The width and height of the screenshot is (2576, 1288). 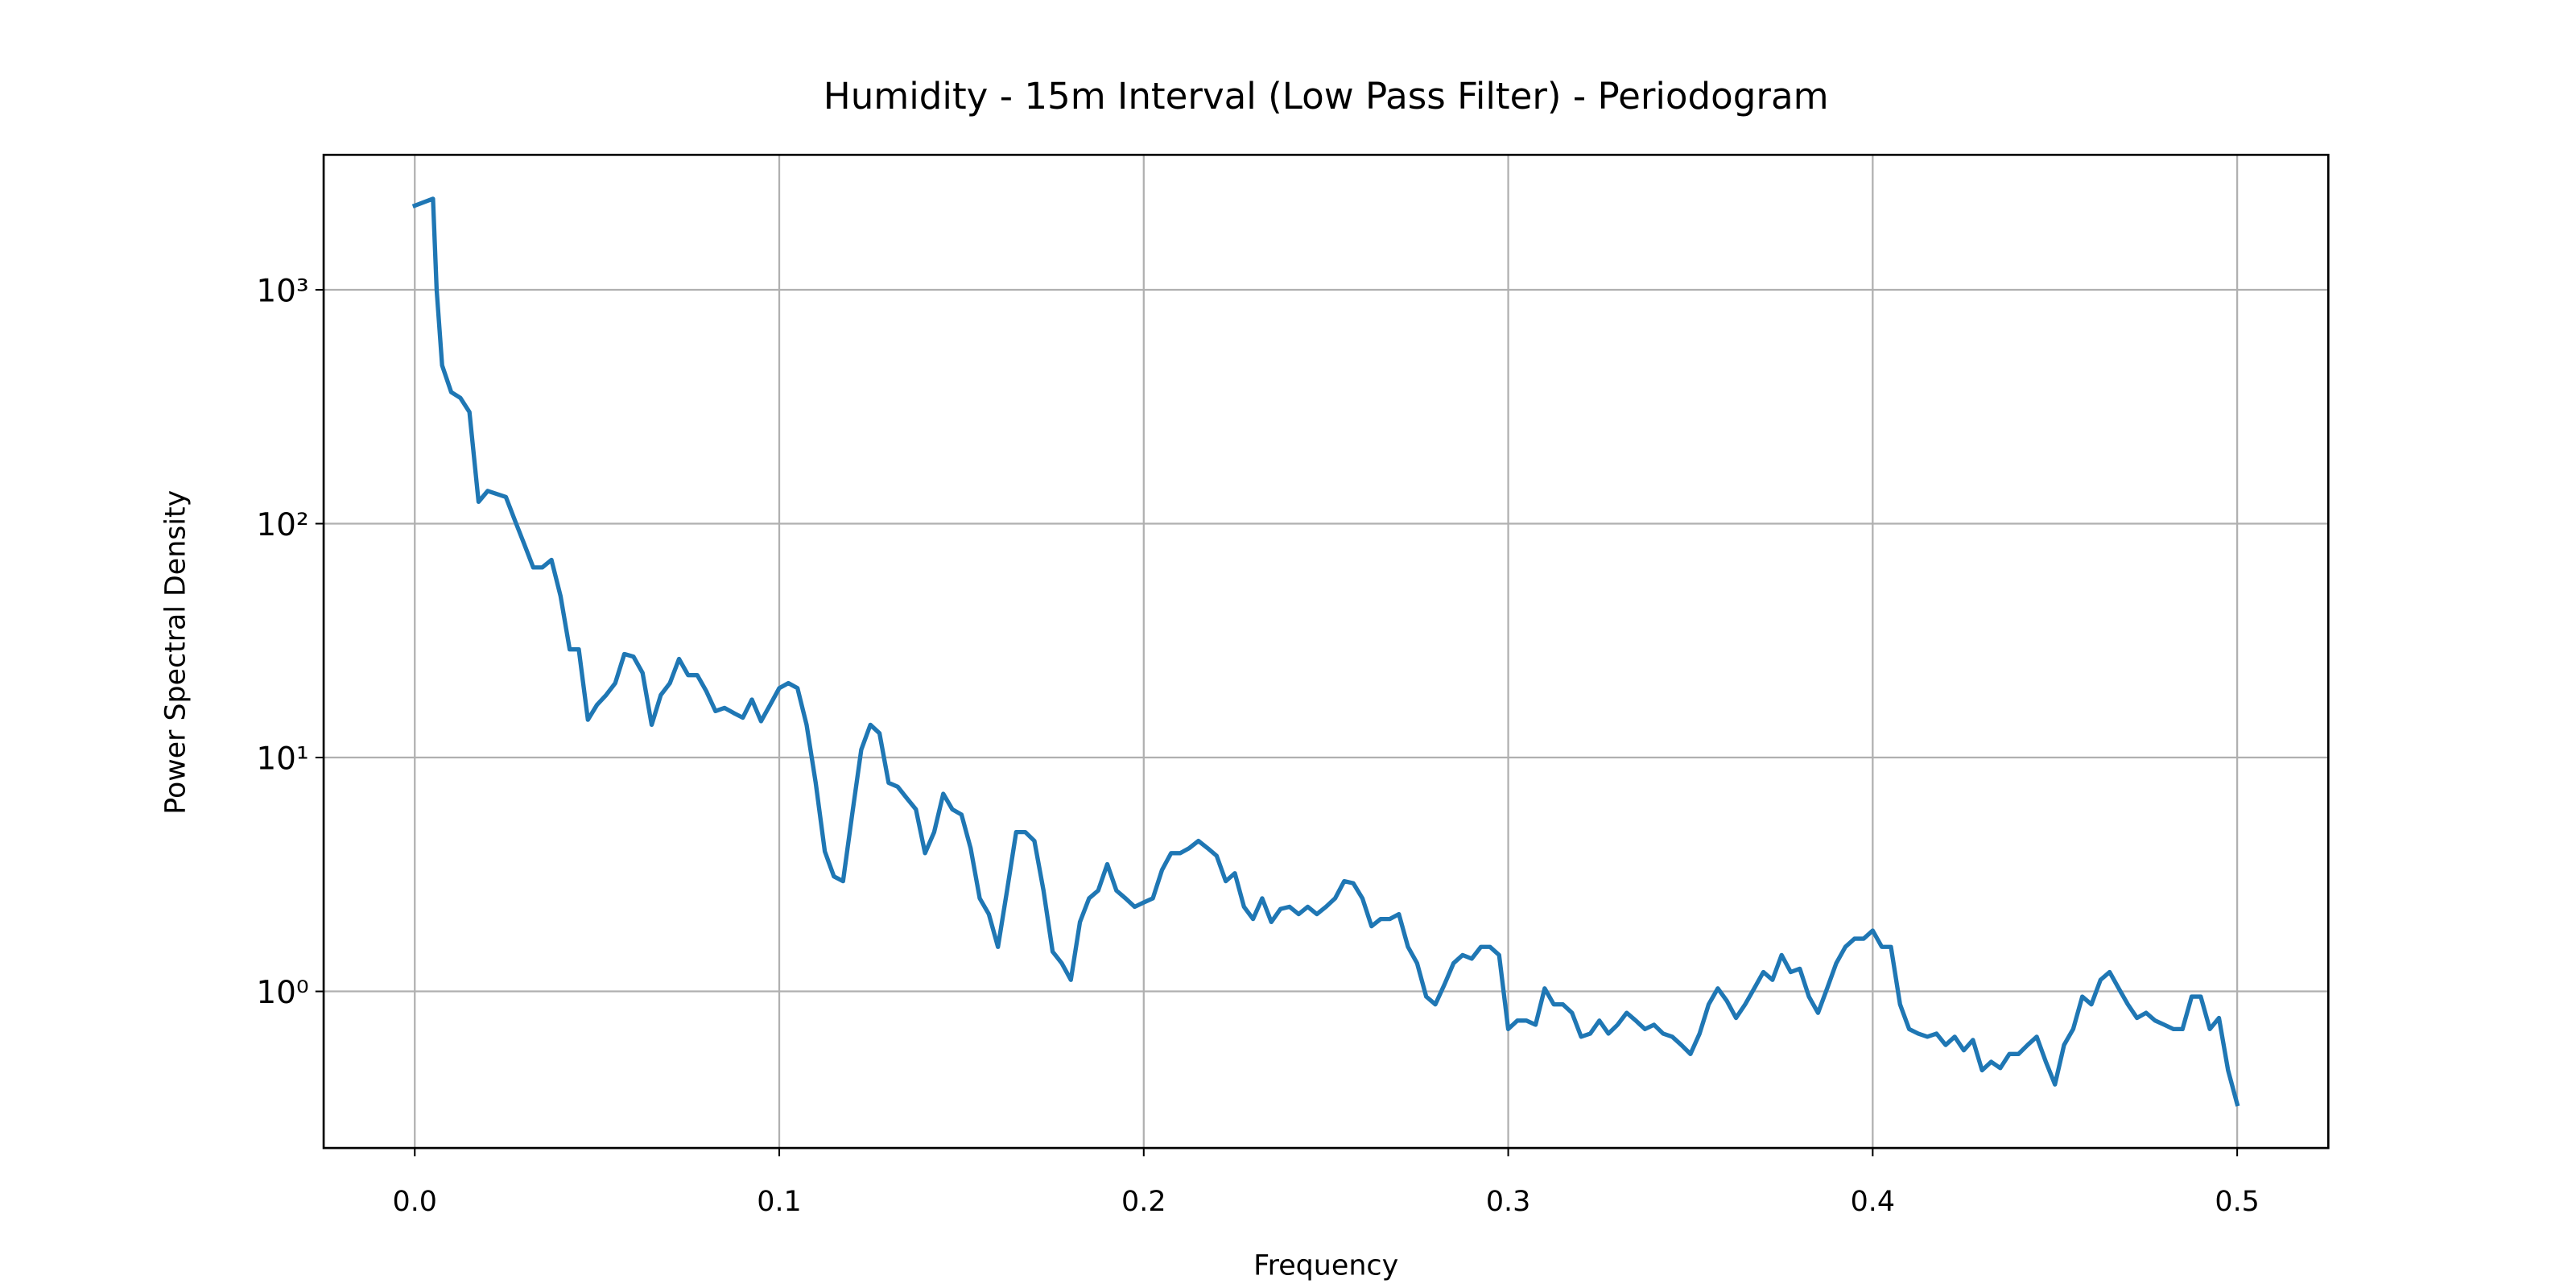 What do you see at coordinates (1325, 1266) in the screenshot?
I see `x-axis-label: Frequency` at bounding box center [1325, 1266].